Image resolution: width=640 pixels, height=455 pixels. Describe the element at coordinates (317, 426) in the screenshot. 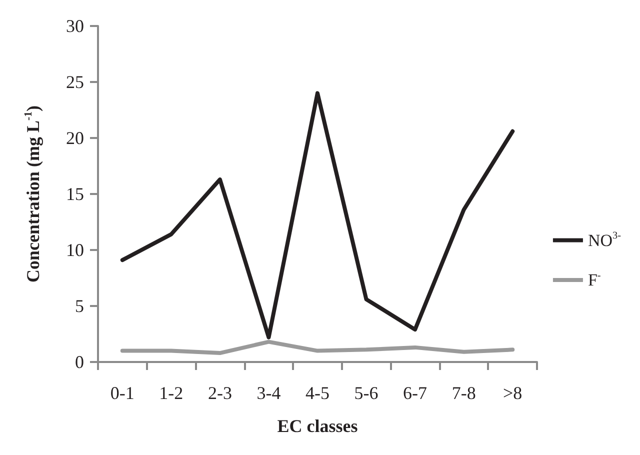

I see `x-axis-title: EC classes` at that location.